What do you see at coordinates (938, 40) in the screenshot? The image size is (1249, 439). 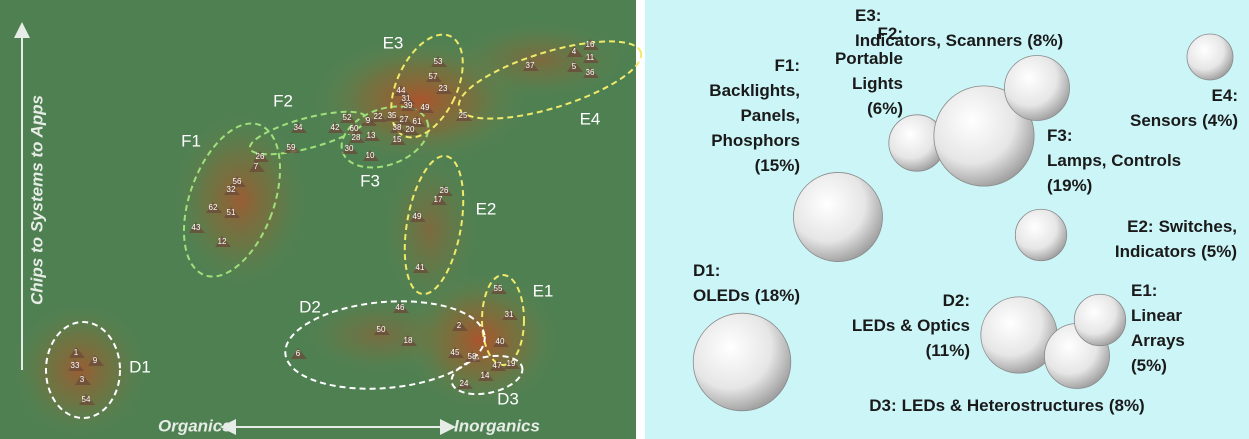 I see `label-text: Indicators, Scanners` at bounding box center [938, 40].